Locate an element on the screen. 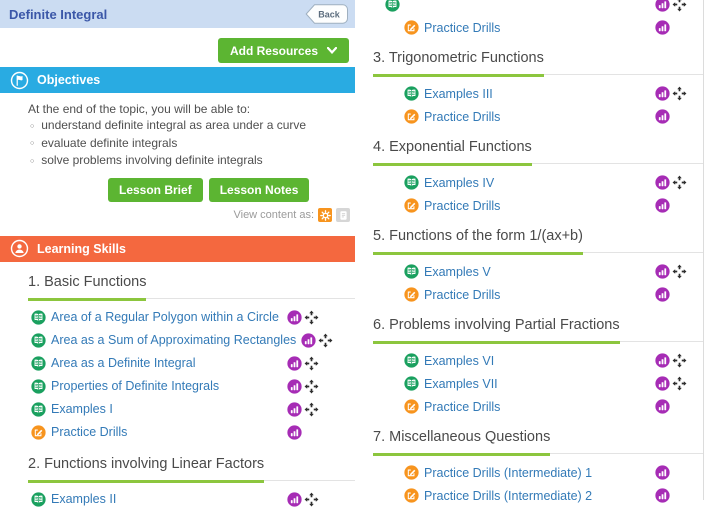 The height and width of the screenshot is (511, 720). section-title: 4. Exponential Functions is located at coordinates (538, 152).